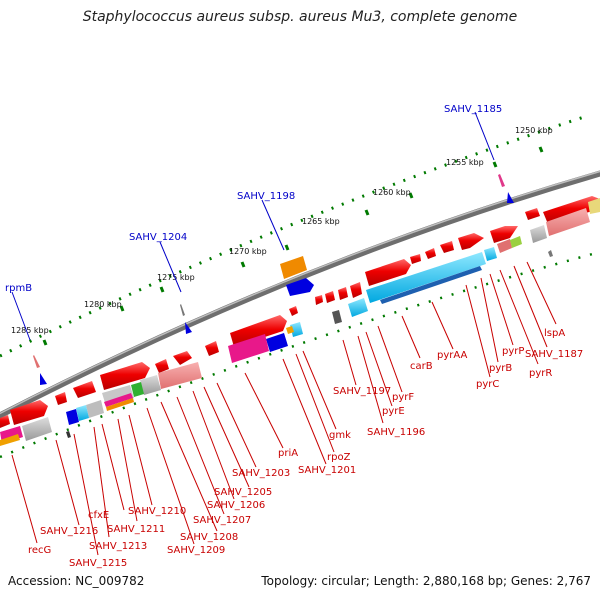 This screenshot has width=600, height=600. What do you see at coordinates (176, 277) in the screenshot?
I see `scale-label-1275: 1275 kbp` at bounding box center [176, 277].